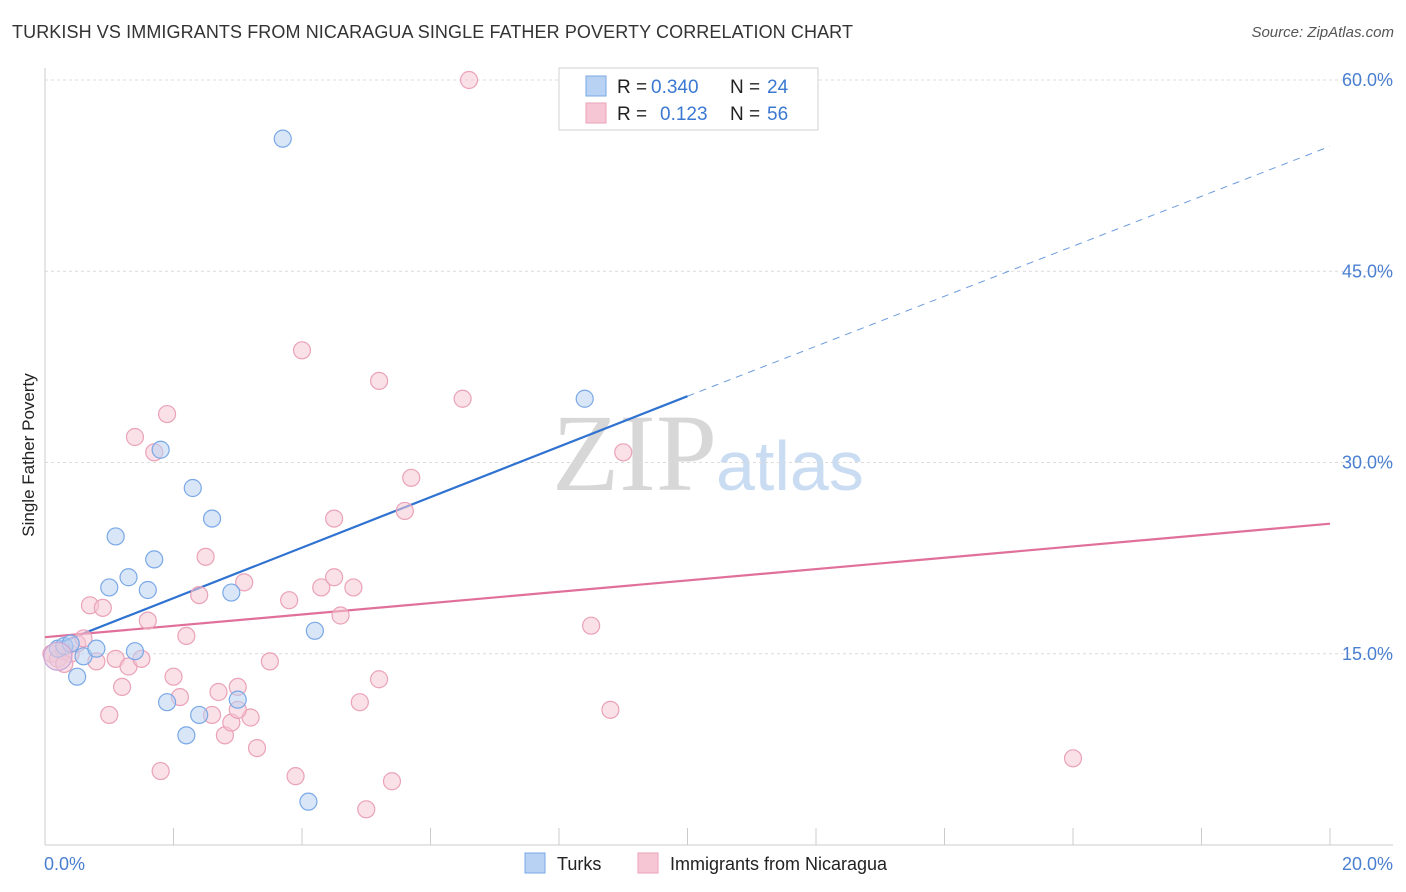 The width and height of the screenshot is (1406, 892). I want to click on top-legend: R = 0.340 N = 24 R = 0.123 N = 56, so click(688, 99).